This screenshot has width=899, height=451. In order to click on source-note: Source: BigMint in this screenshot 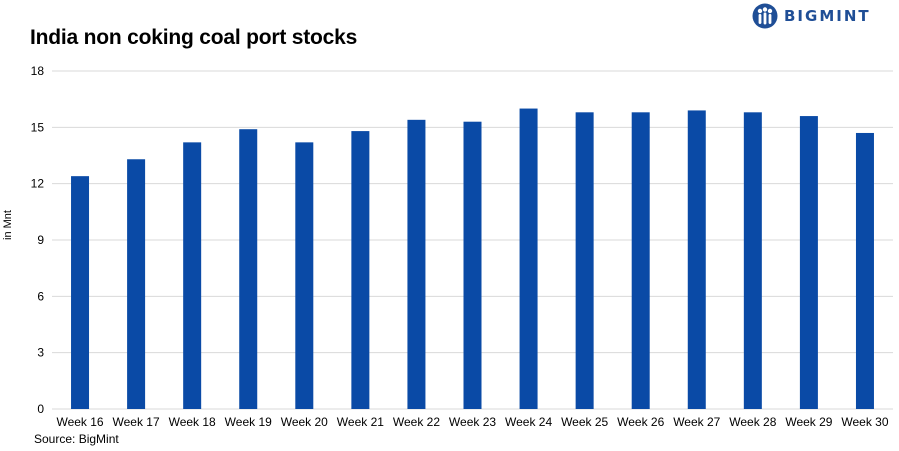, I will do `click(76, 439)`.